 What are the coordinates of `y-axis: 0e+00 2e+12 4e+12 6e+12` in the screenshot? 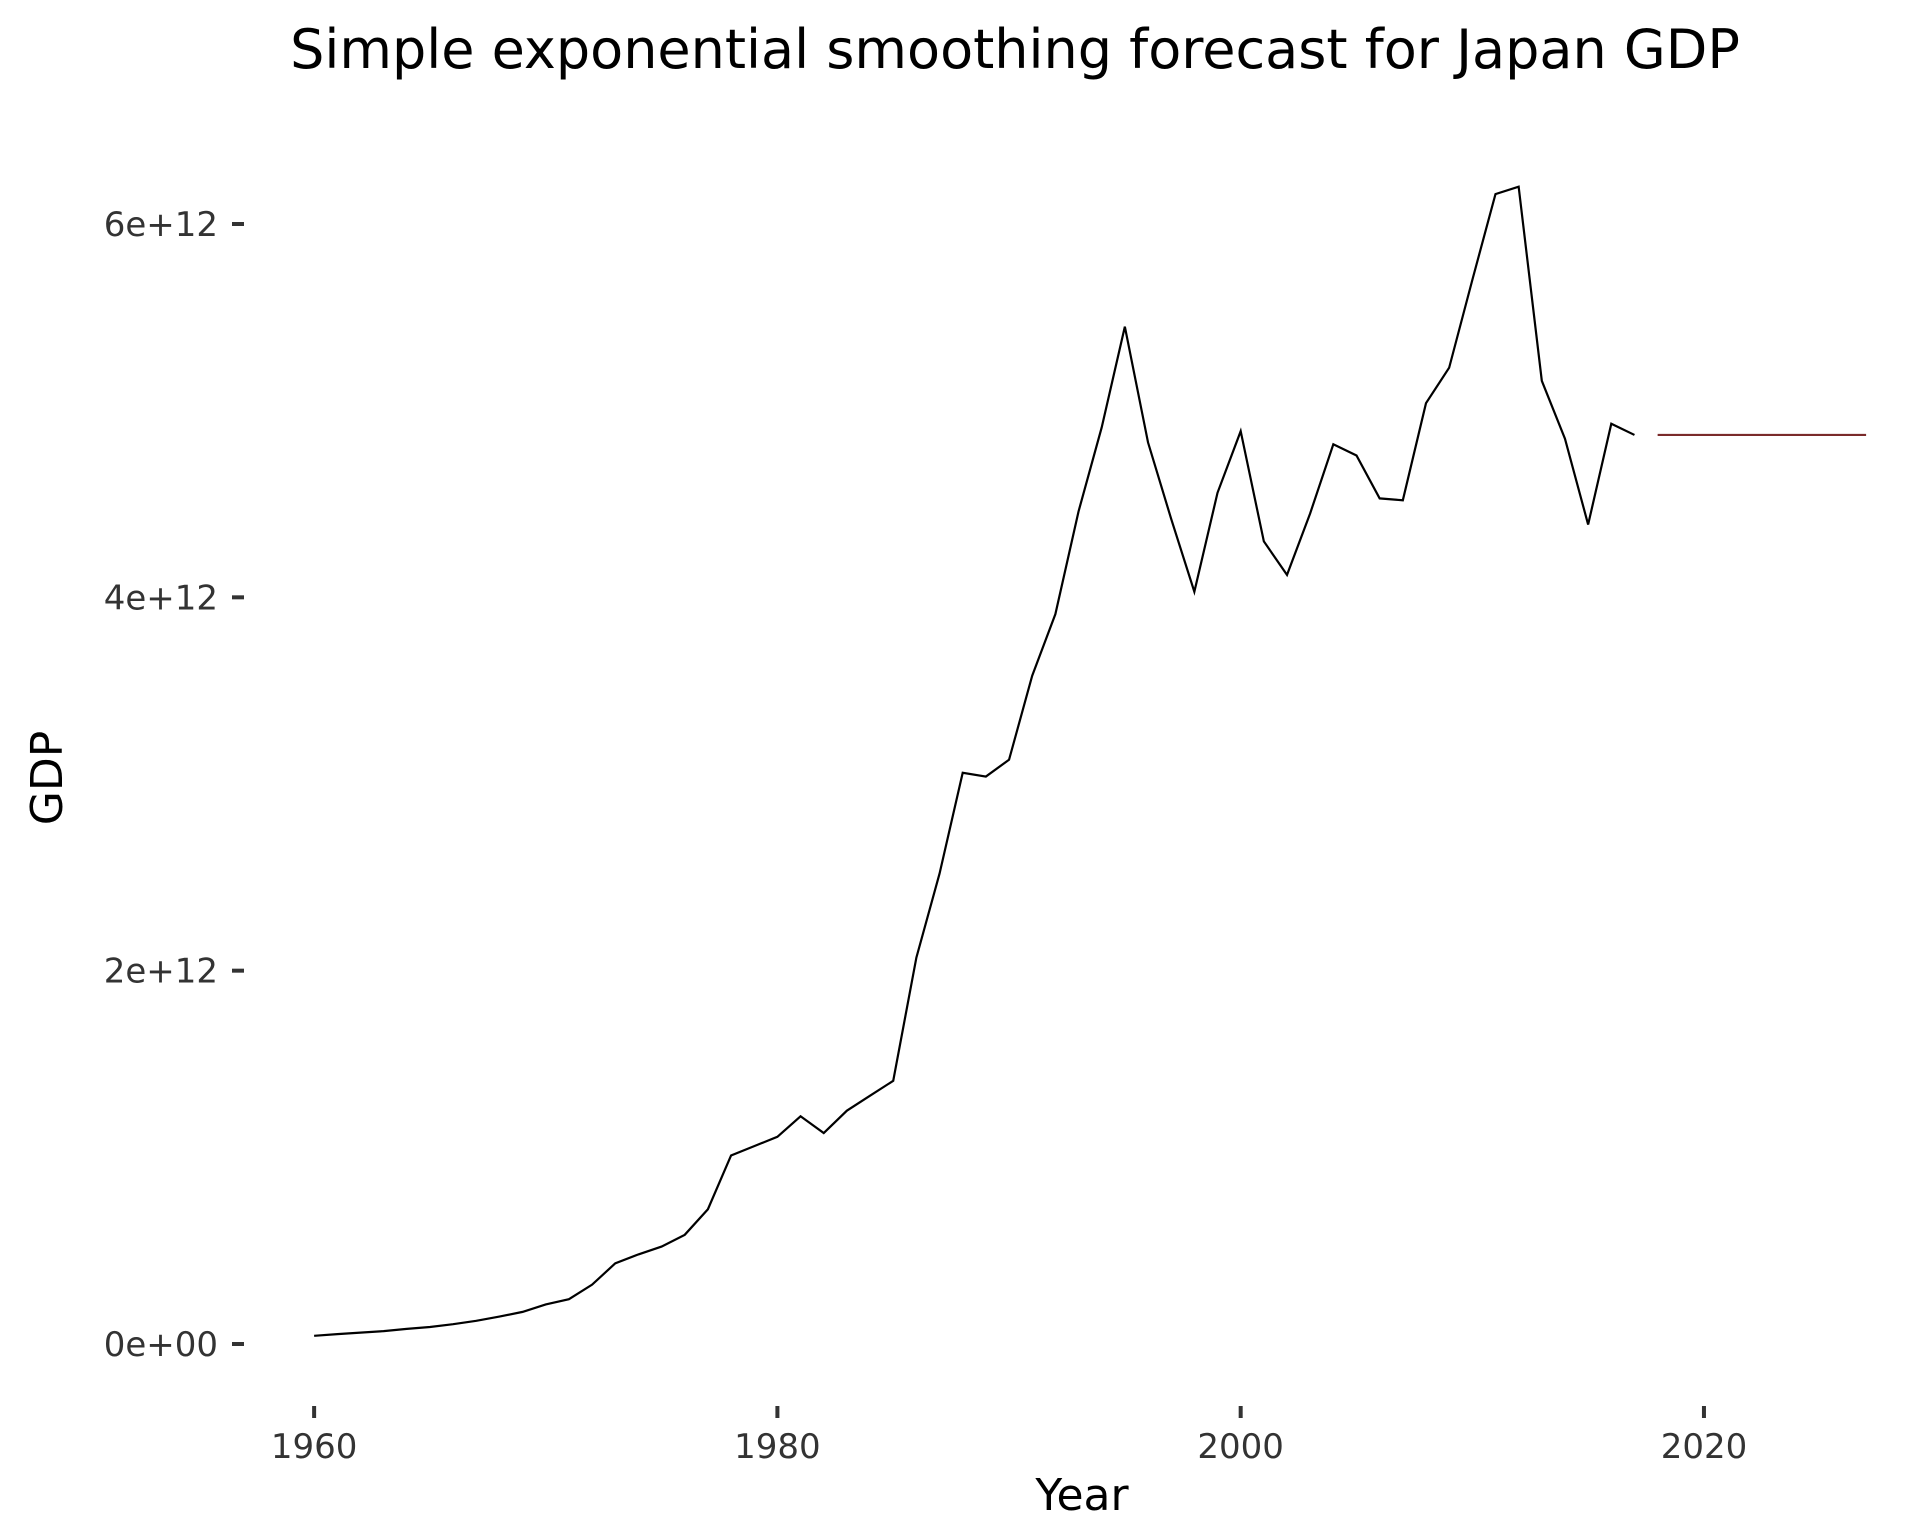 It's located at (174, 785).